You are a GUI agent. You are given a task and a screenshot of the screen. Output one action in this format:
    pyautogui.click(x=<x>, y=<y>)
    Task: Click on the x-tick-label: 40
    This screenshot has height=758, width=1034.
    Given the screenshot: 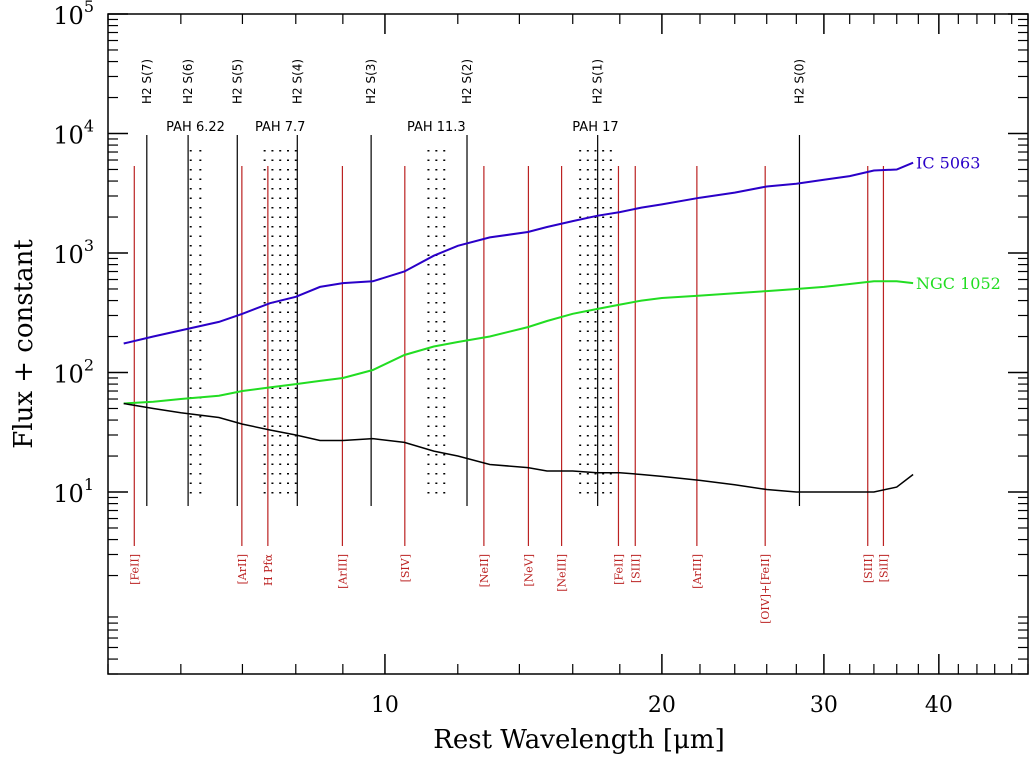 What is the action you would take?
    pyautogui.click(x=939, y=705)
    